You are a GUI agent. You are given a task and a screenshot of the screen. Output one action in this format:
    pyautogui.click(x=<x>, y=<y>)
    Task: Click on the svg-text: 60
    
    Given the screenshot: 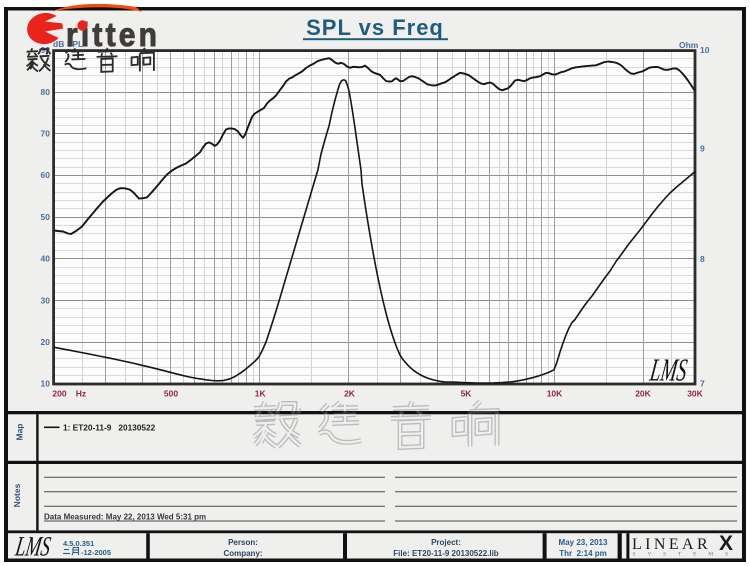 What is the action you would take?
    pyautogui.click(x=46, y=175)
    